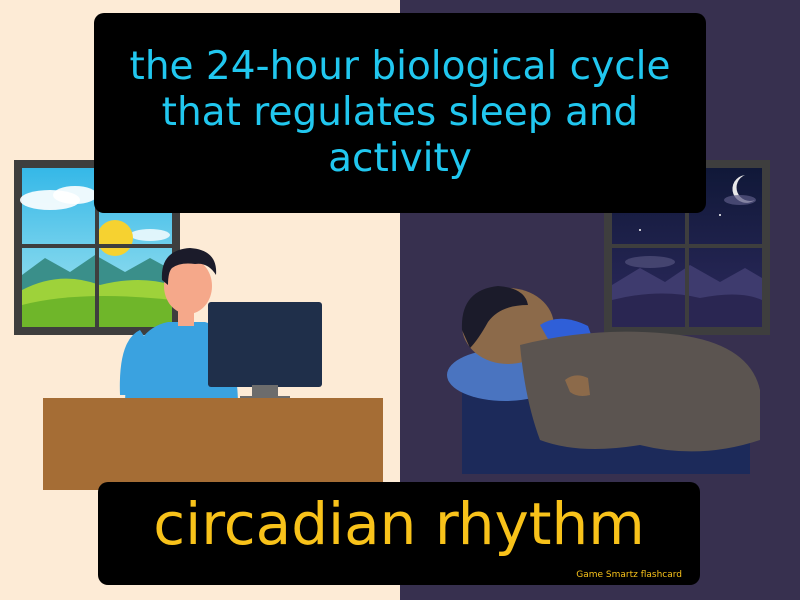  Describe the element at coordinates (213, 444) in the screenshot. I see `desk` at that location.